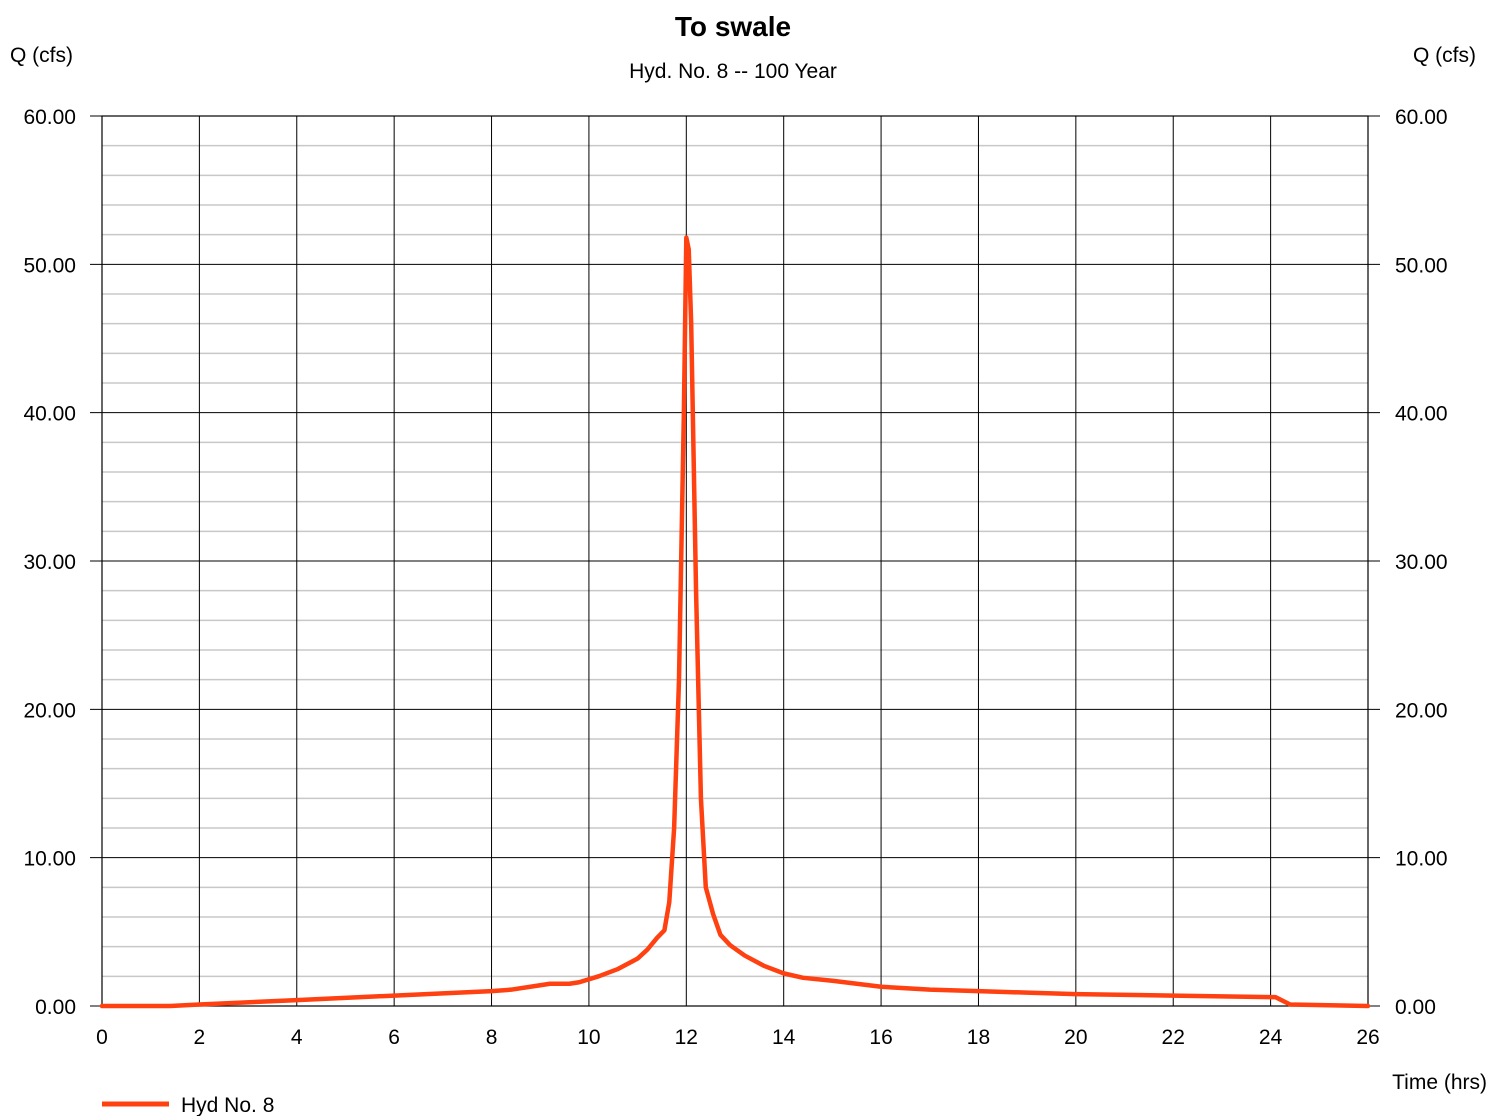 The height and width of the screenshot is (1116, 1491). I want to click on y-axis-label-right: Q (cfs), so click(1444, 55).